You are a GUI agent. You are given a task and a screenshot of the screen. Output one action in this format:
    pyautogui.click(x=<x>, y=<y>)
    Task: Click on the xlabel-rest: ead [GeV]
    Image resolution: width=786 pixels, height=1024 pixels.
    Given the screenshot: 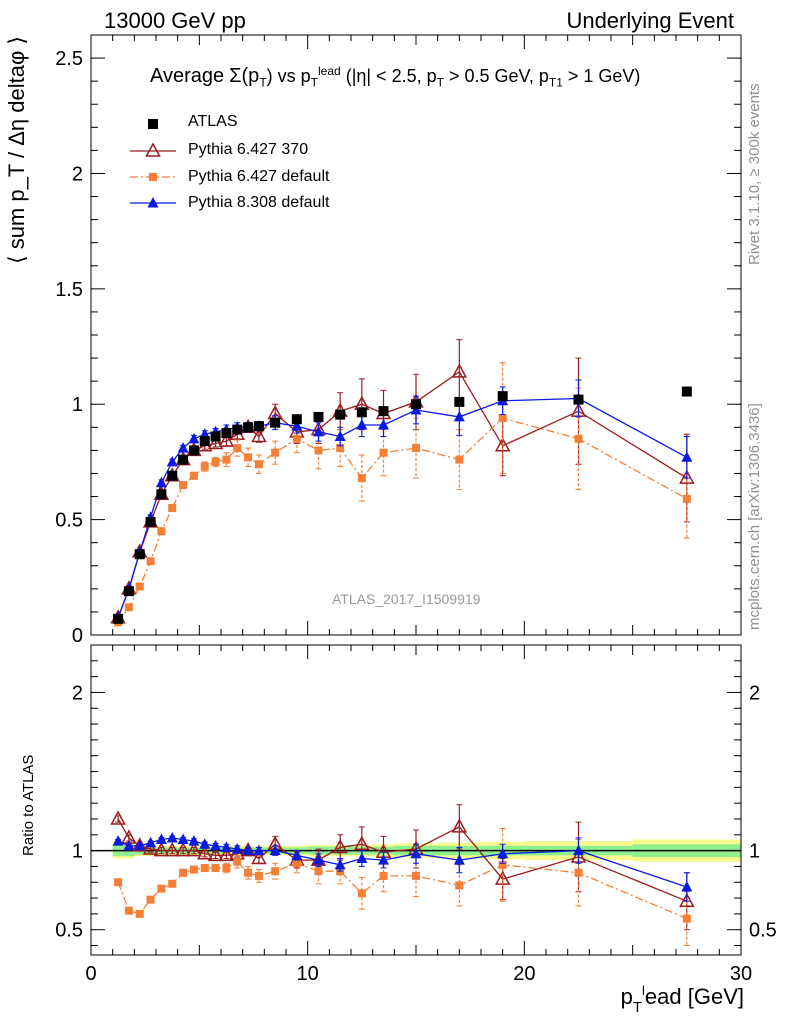 What is the action you would take?
    pyautogui.click(x=694, y=996)
    